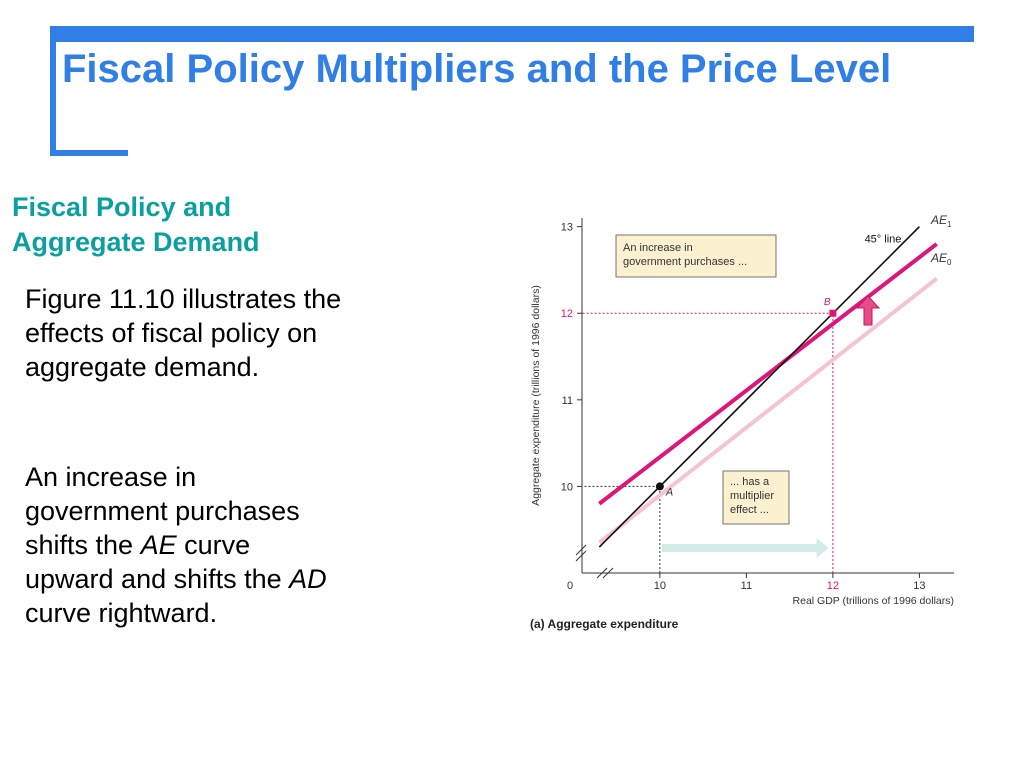 The width and height of the screenshot is (1024, 768). Describe the element at coordinates (833, 586) in the screenshot. I see `x-tick-label: 12` at that location.